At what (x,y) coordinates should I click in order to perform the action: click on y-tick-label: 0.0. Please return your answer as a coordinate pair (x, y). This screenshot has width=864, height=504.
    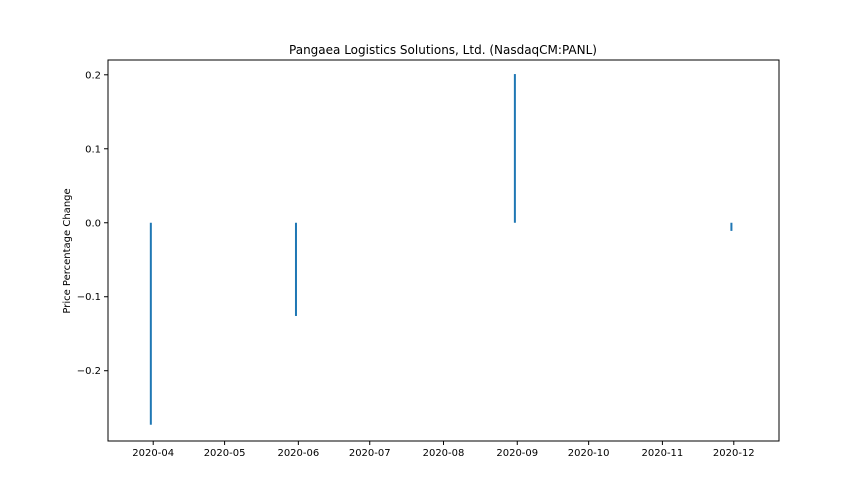
    Looking at the image, I should click on (93, 223).